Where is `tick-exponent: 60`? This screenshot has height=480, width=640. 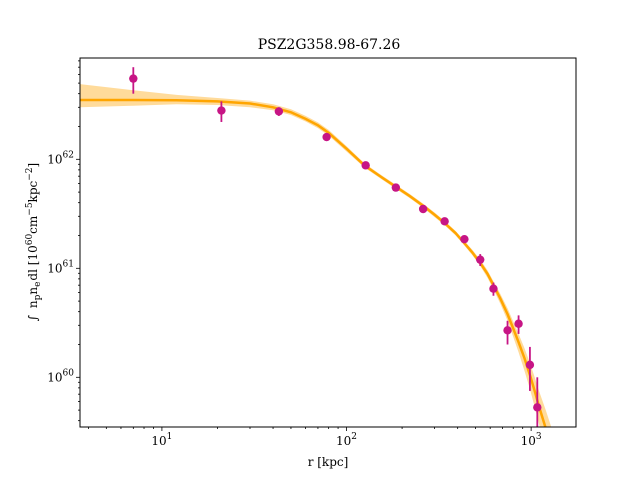
tick-exponent: 60 is located at coordinates (69, 373).